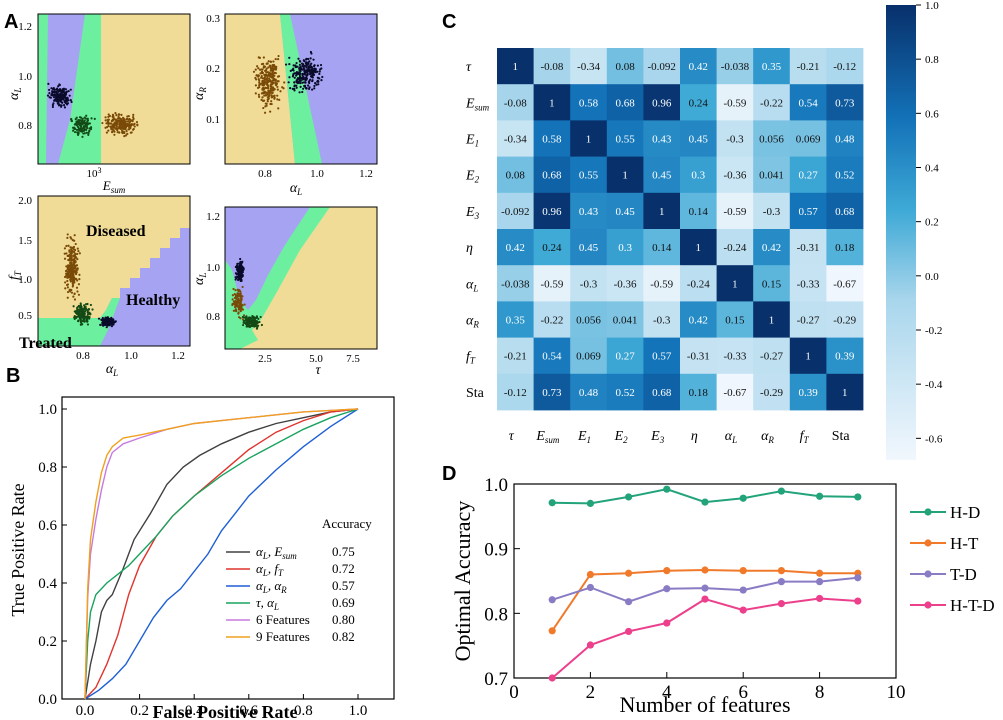  I want to click on heatmap-value: -0.31, so click(808, 248).